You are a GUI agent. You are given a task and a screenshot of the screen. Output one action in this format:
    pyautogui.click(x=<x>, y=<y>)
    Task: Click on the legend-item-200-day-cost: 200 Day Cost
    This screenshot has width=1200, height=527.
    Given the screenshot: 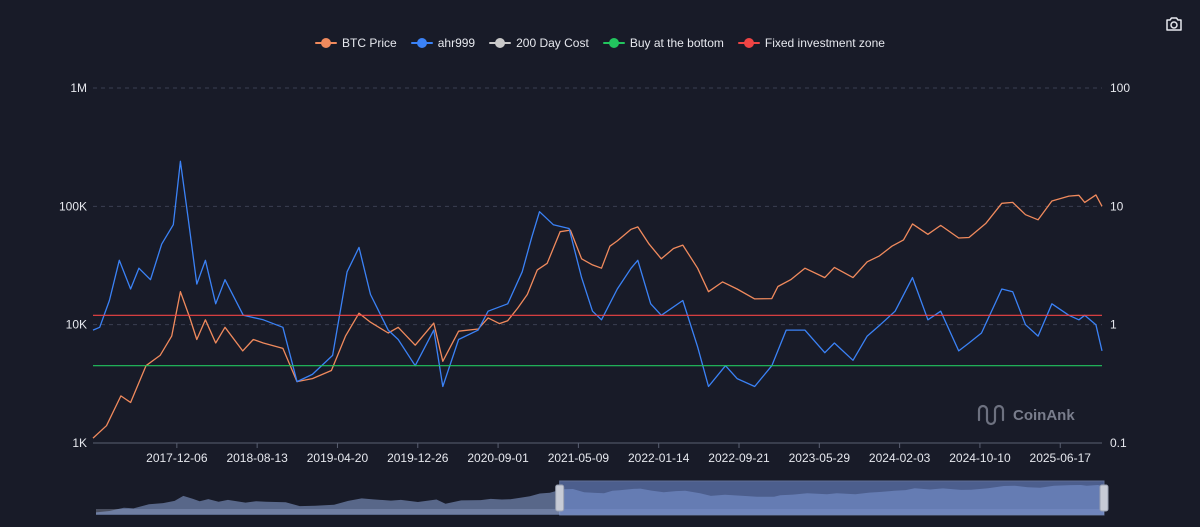 What is the action you would take?
    pyautogui.click(x=539, y=43)
    